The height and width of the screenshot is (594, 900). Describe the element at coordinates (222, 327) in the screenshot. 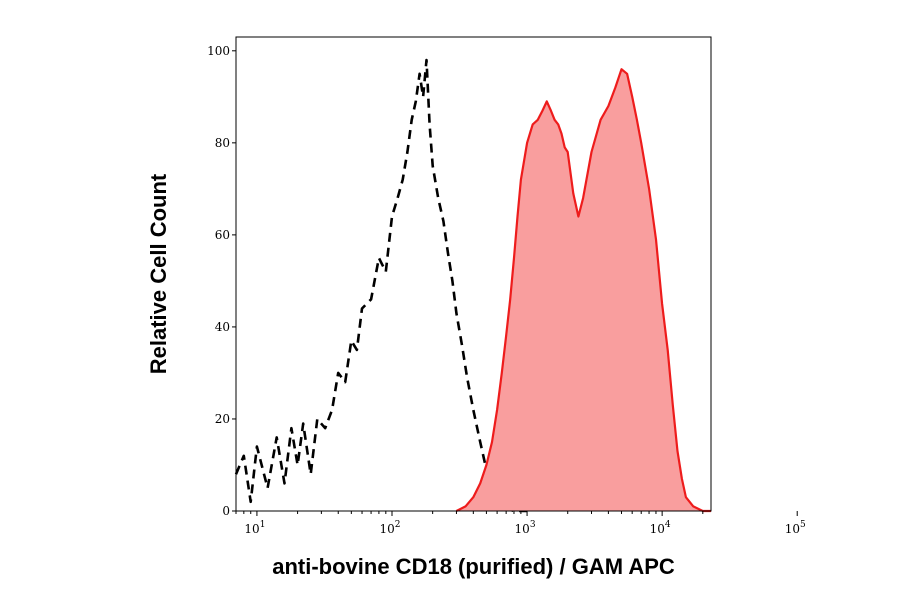

I see `y-tick-label: 40` at that location.